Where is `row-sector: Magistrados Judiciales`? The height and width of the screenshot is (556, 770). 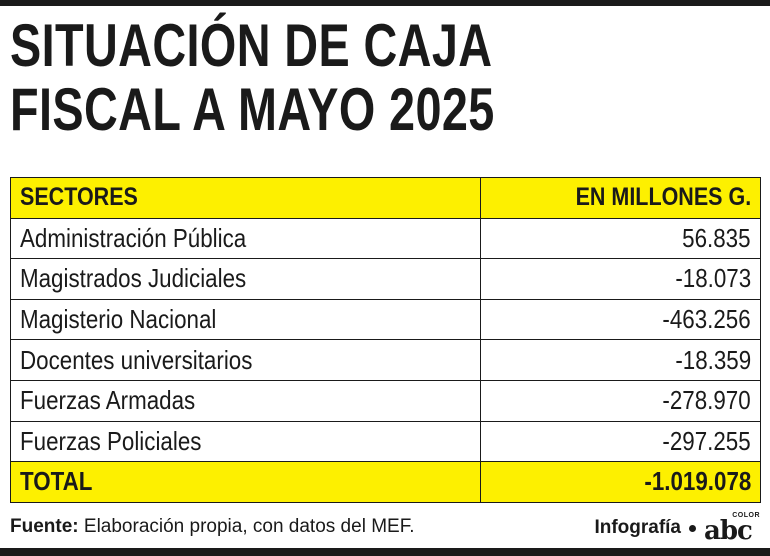
row-sector: Magistrados Judiciales is located at coordinates (245, 279).